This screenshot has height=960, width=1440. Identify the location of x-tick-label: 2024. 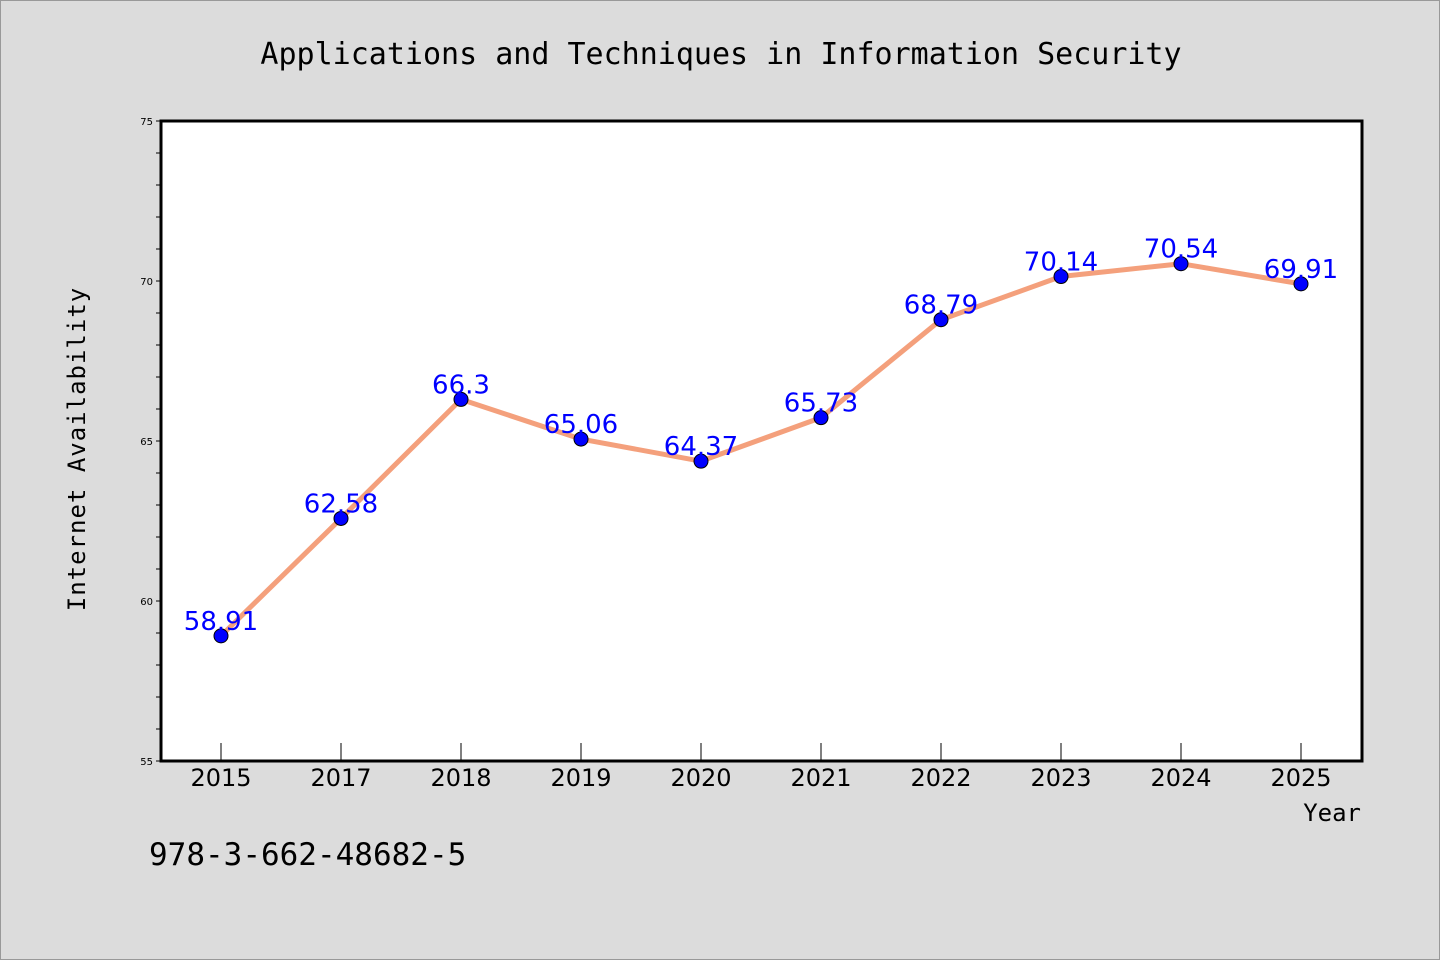
(1180, 778).